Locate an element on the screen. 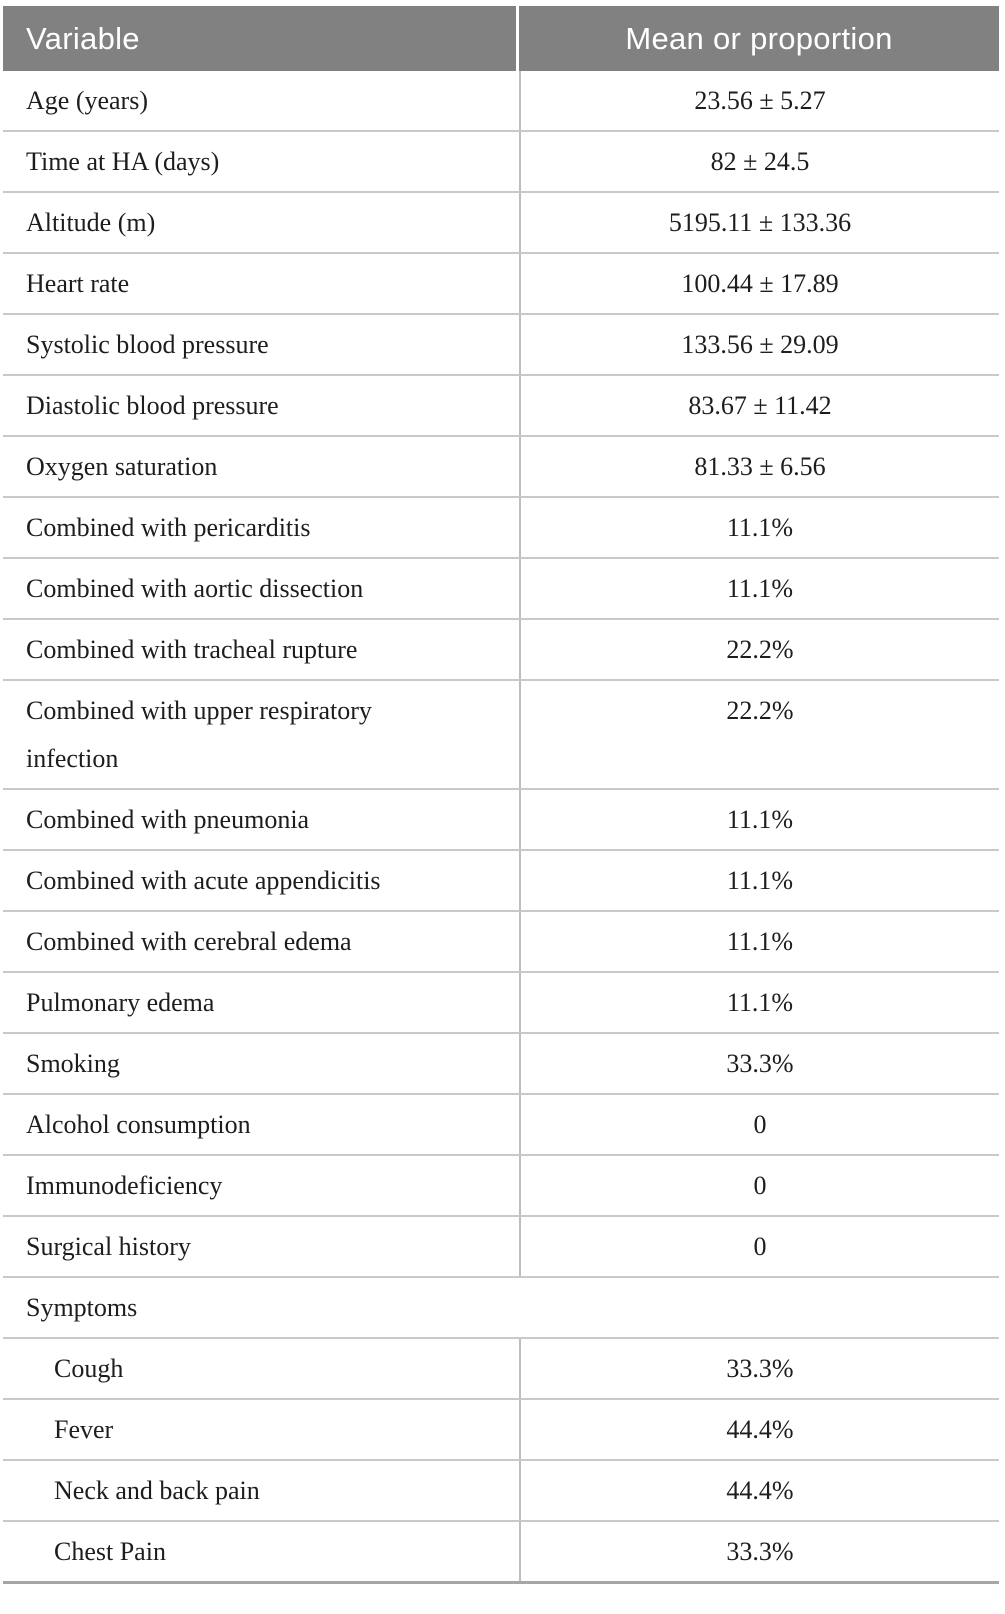 Image resolution: width=1005 pixels, height=1614 pixels. row-label: Altitude (m) is located at coordinates (261, 222).